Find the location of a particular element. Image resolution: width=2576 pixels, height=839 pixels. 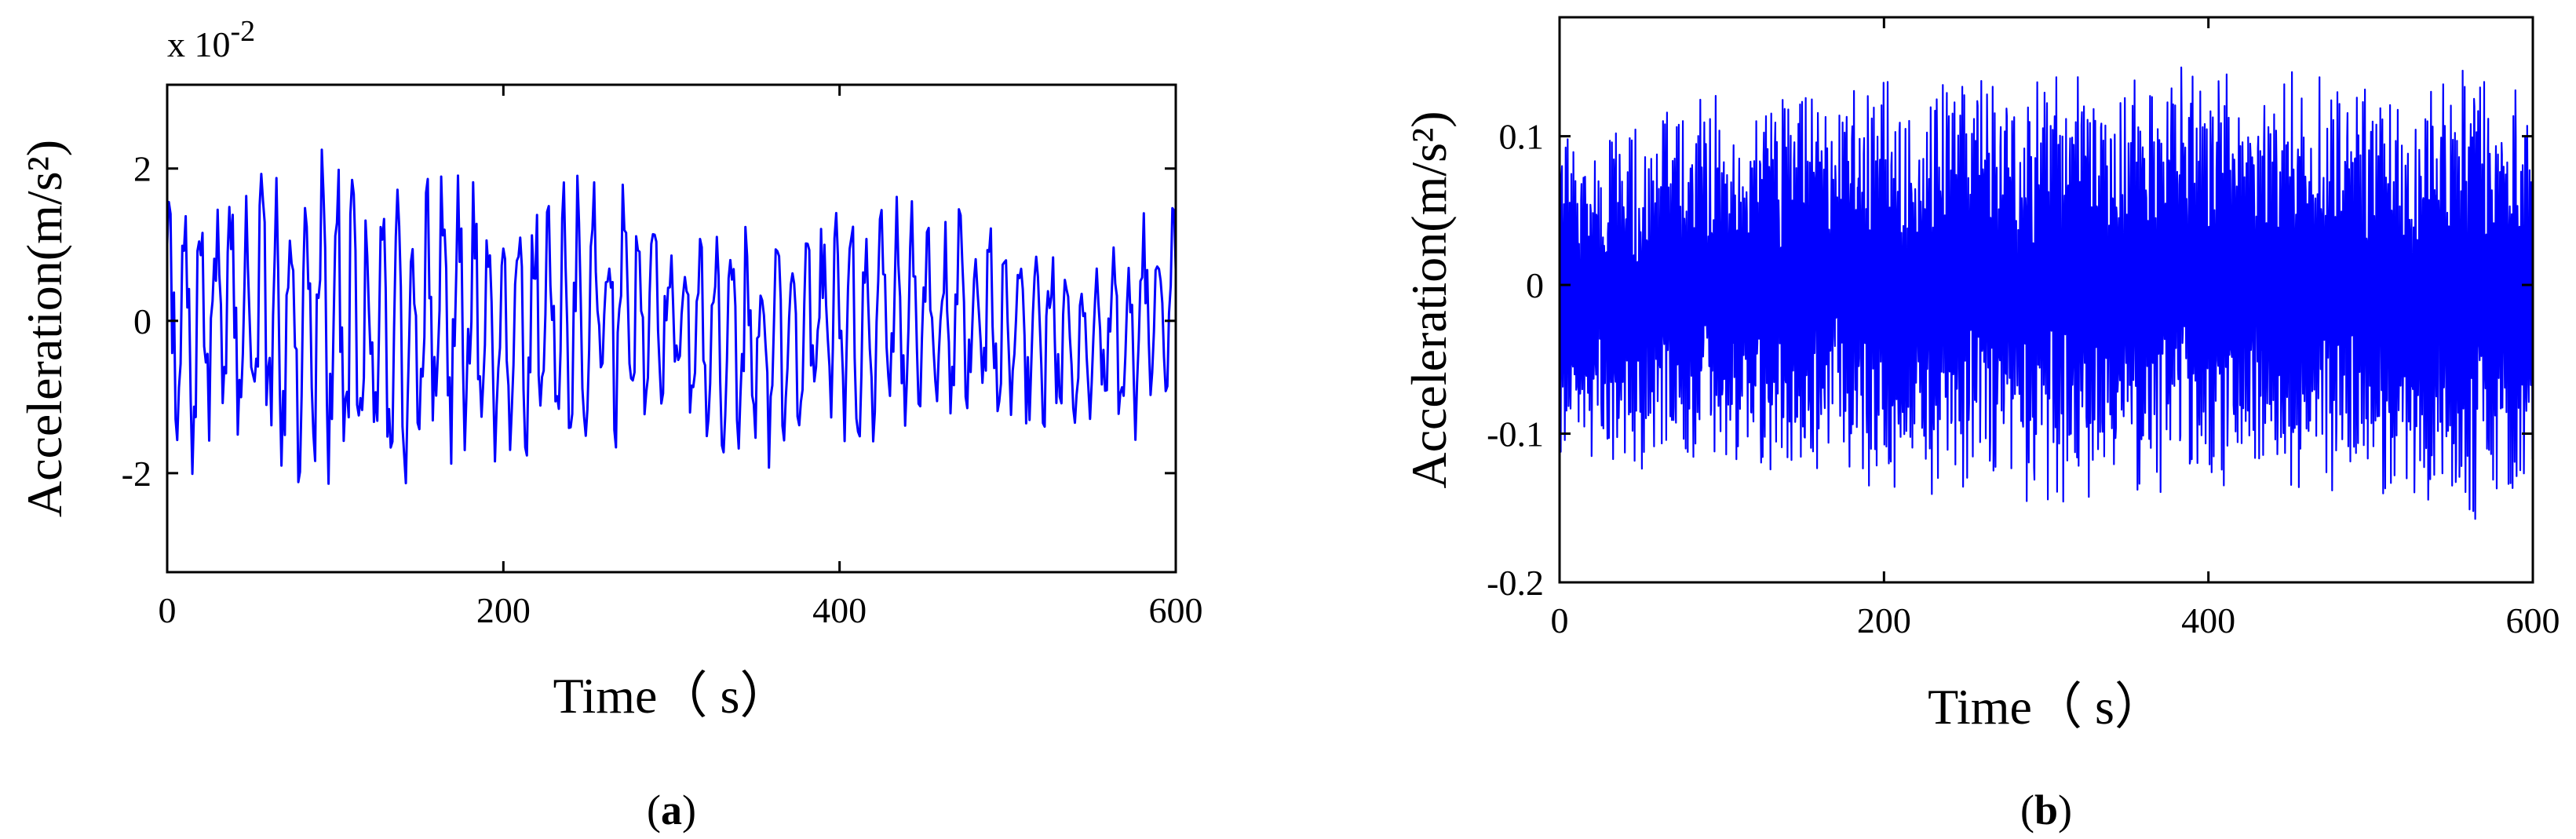

y-scale-exponent: -2 is located at coordinates (243, 31).